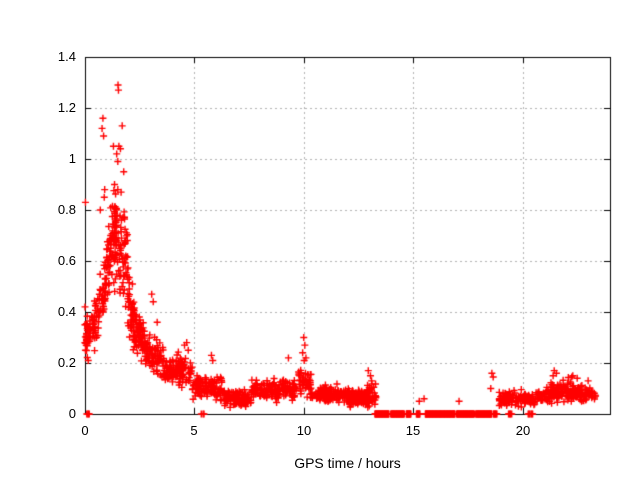 This screenshot has height=480, width=640. Describe the element at coordinates (85, 430) in the screenshot. I see `x-tick-label: 0` at that location.